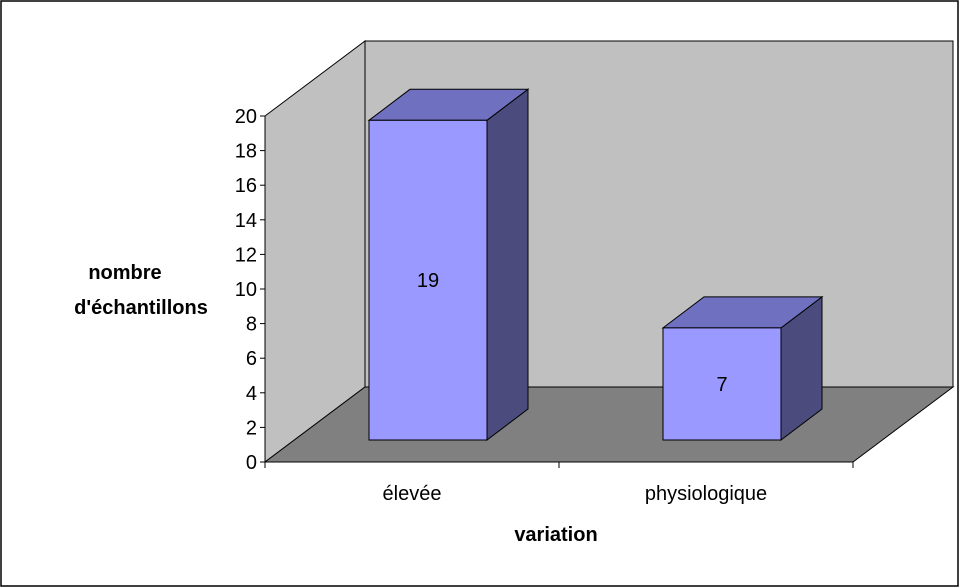 Image resolution: width=959 pixels, height=587 pixels. Describe the element at coordinates (246, 152) in the screenshot. I see `y-tick-label: 18` at that location.